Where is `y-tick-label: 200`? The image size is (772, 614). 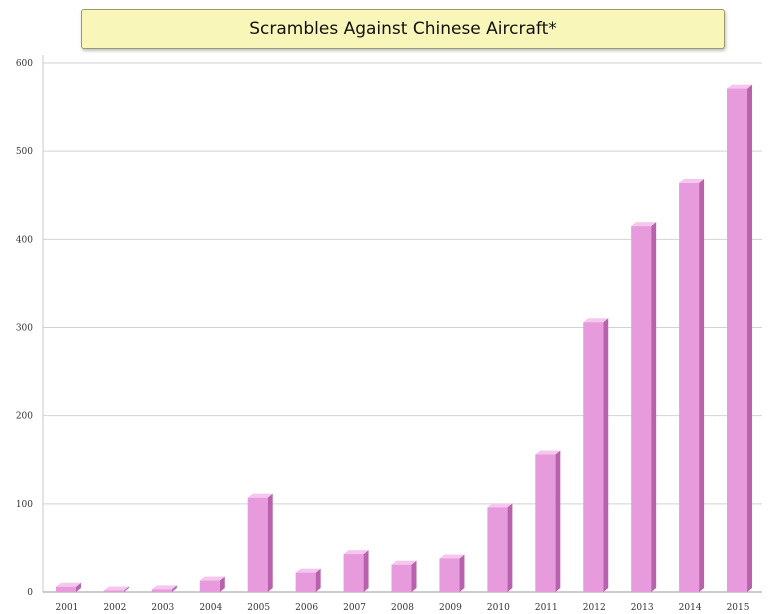 y-tick-label: 200 is located at coordinates (24, 417).